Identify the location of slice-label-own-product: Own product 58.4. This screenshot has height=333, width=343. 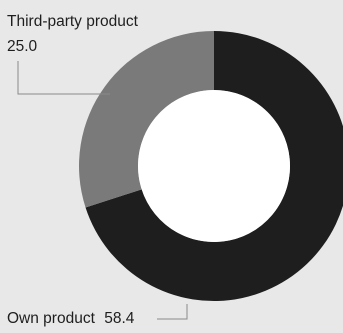
(71, 318).